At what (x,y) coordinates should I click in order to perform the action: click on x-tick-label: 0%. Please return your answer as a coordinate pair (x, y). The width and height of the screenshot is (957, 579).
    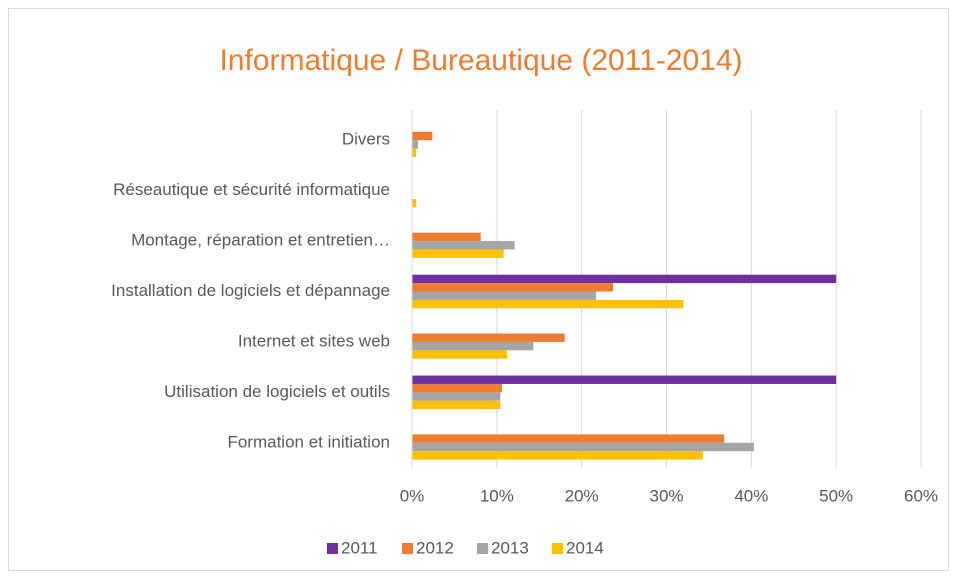
    Looking at the image, I should click on (412, 495).